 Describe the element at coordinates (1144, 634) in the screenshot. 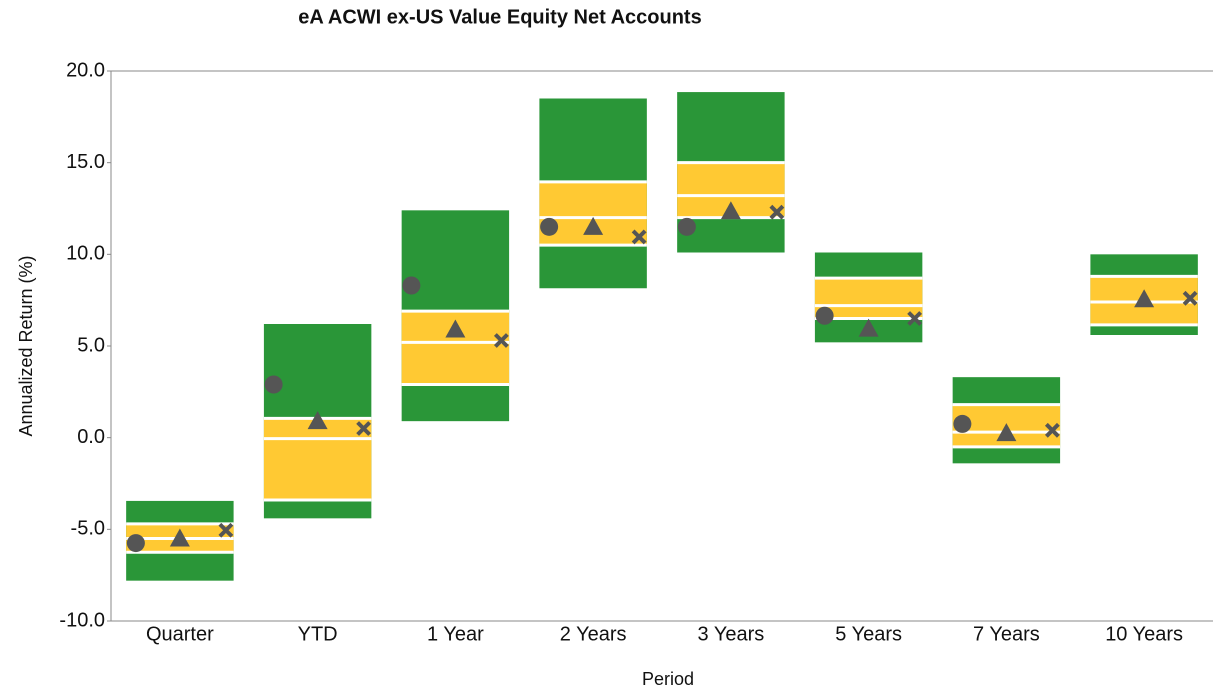

I see `x-tick-label: 10 Years` at that location.